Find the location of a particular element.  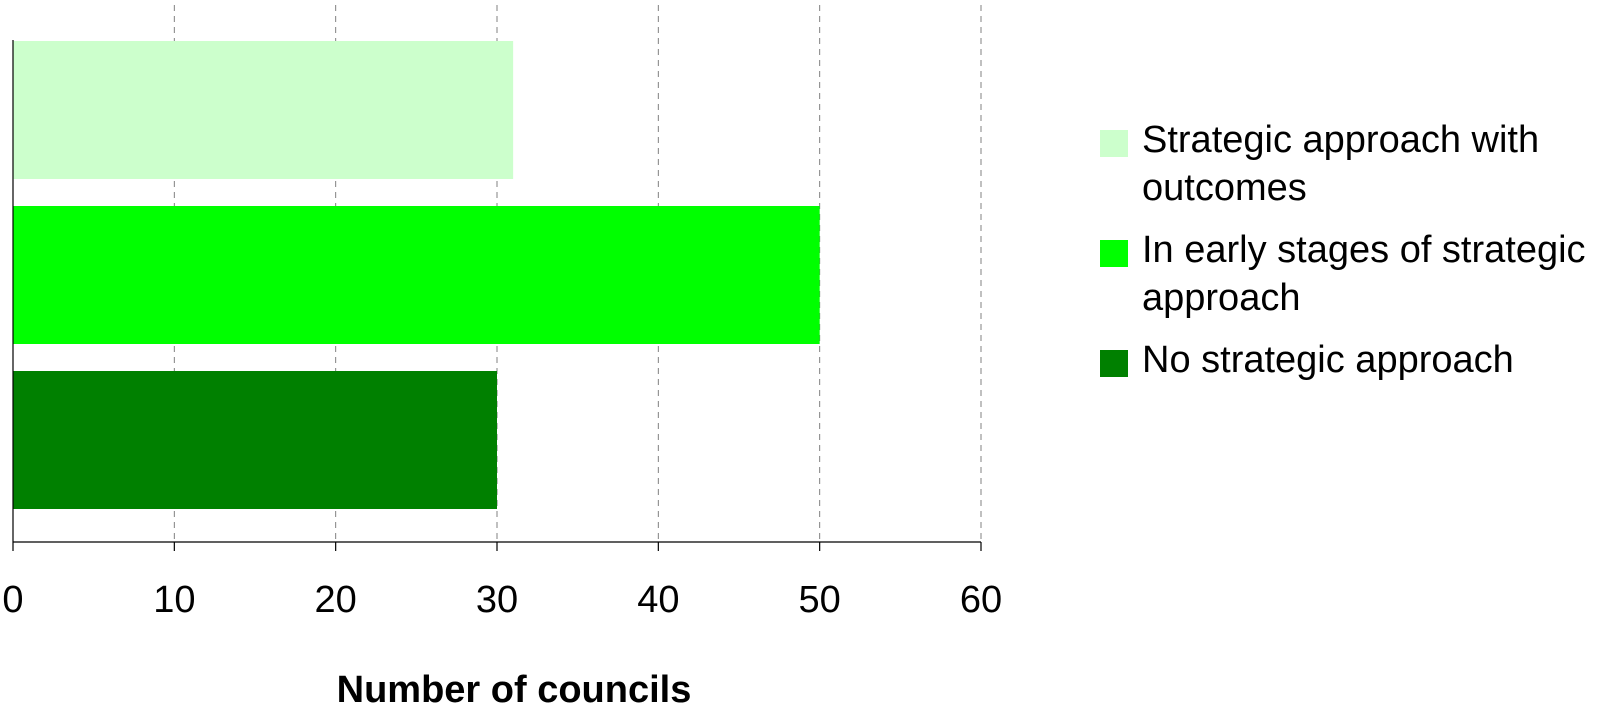

x-tick-label: 30 is located at coordinates (497, 600).